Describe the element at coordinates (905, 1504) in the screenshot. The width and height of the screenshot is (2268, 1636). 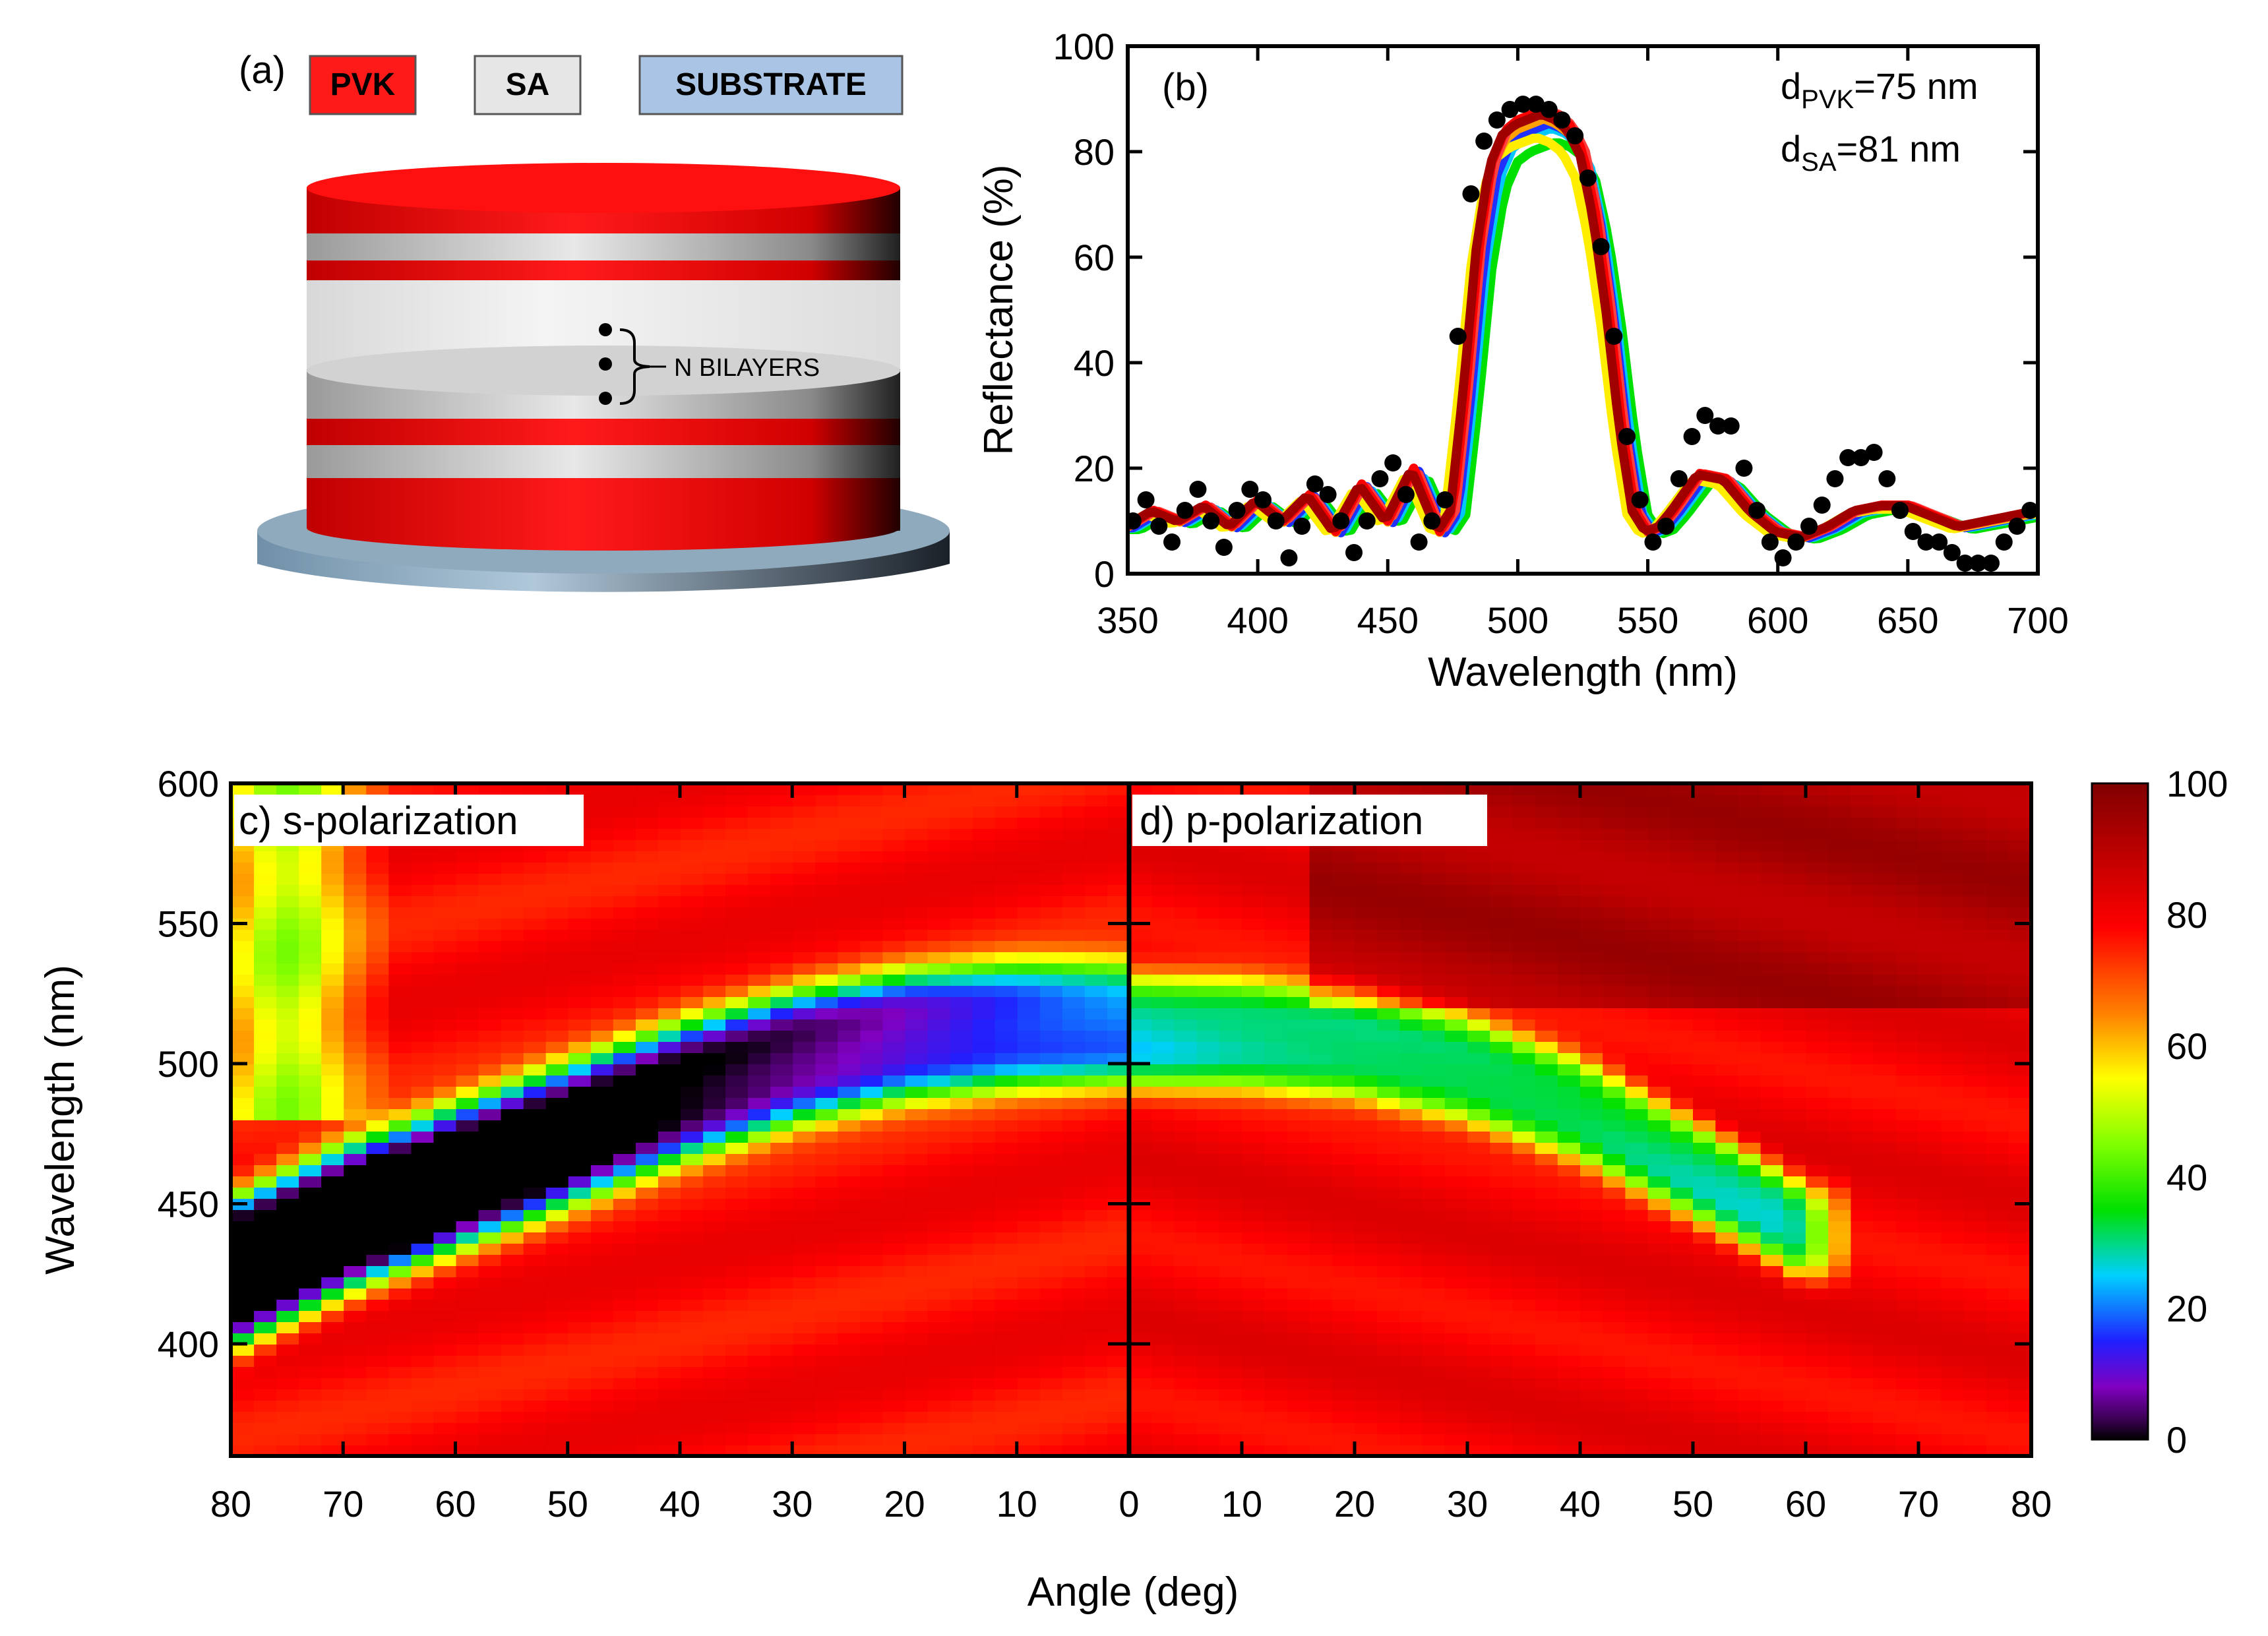
I see `x-tick-label-c: 20` at that location.